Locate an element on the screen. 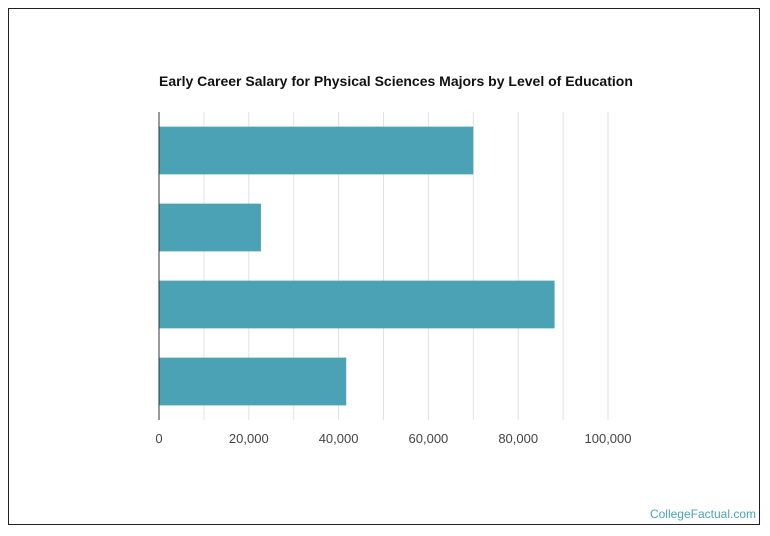  x-tick-label: 60,000 is located at coordinates (429, 438).